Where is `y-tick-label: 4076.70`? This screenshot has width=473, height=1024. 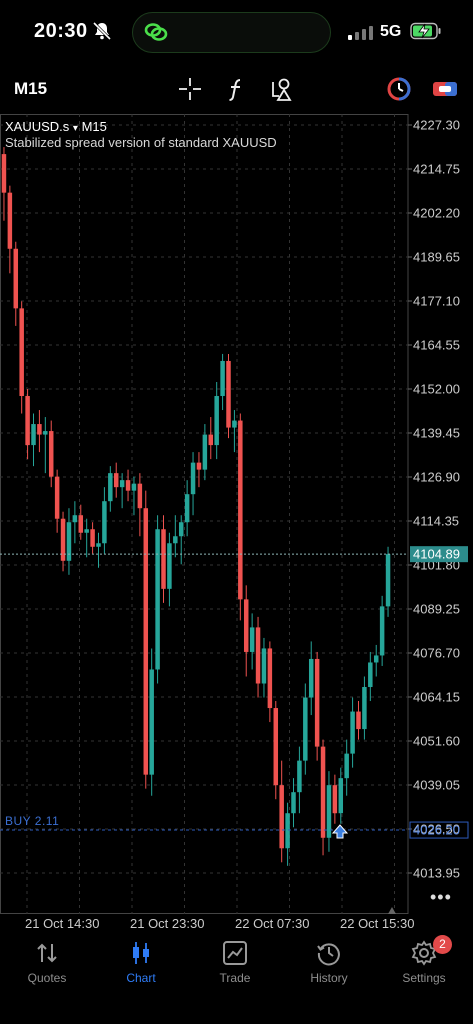
y-tick-label: 4076.70 is located at coordinates (436, 653).